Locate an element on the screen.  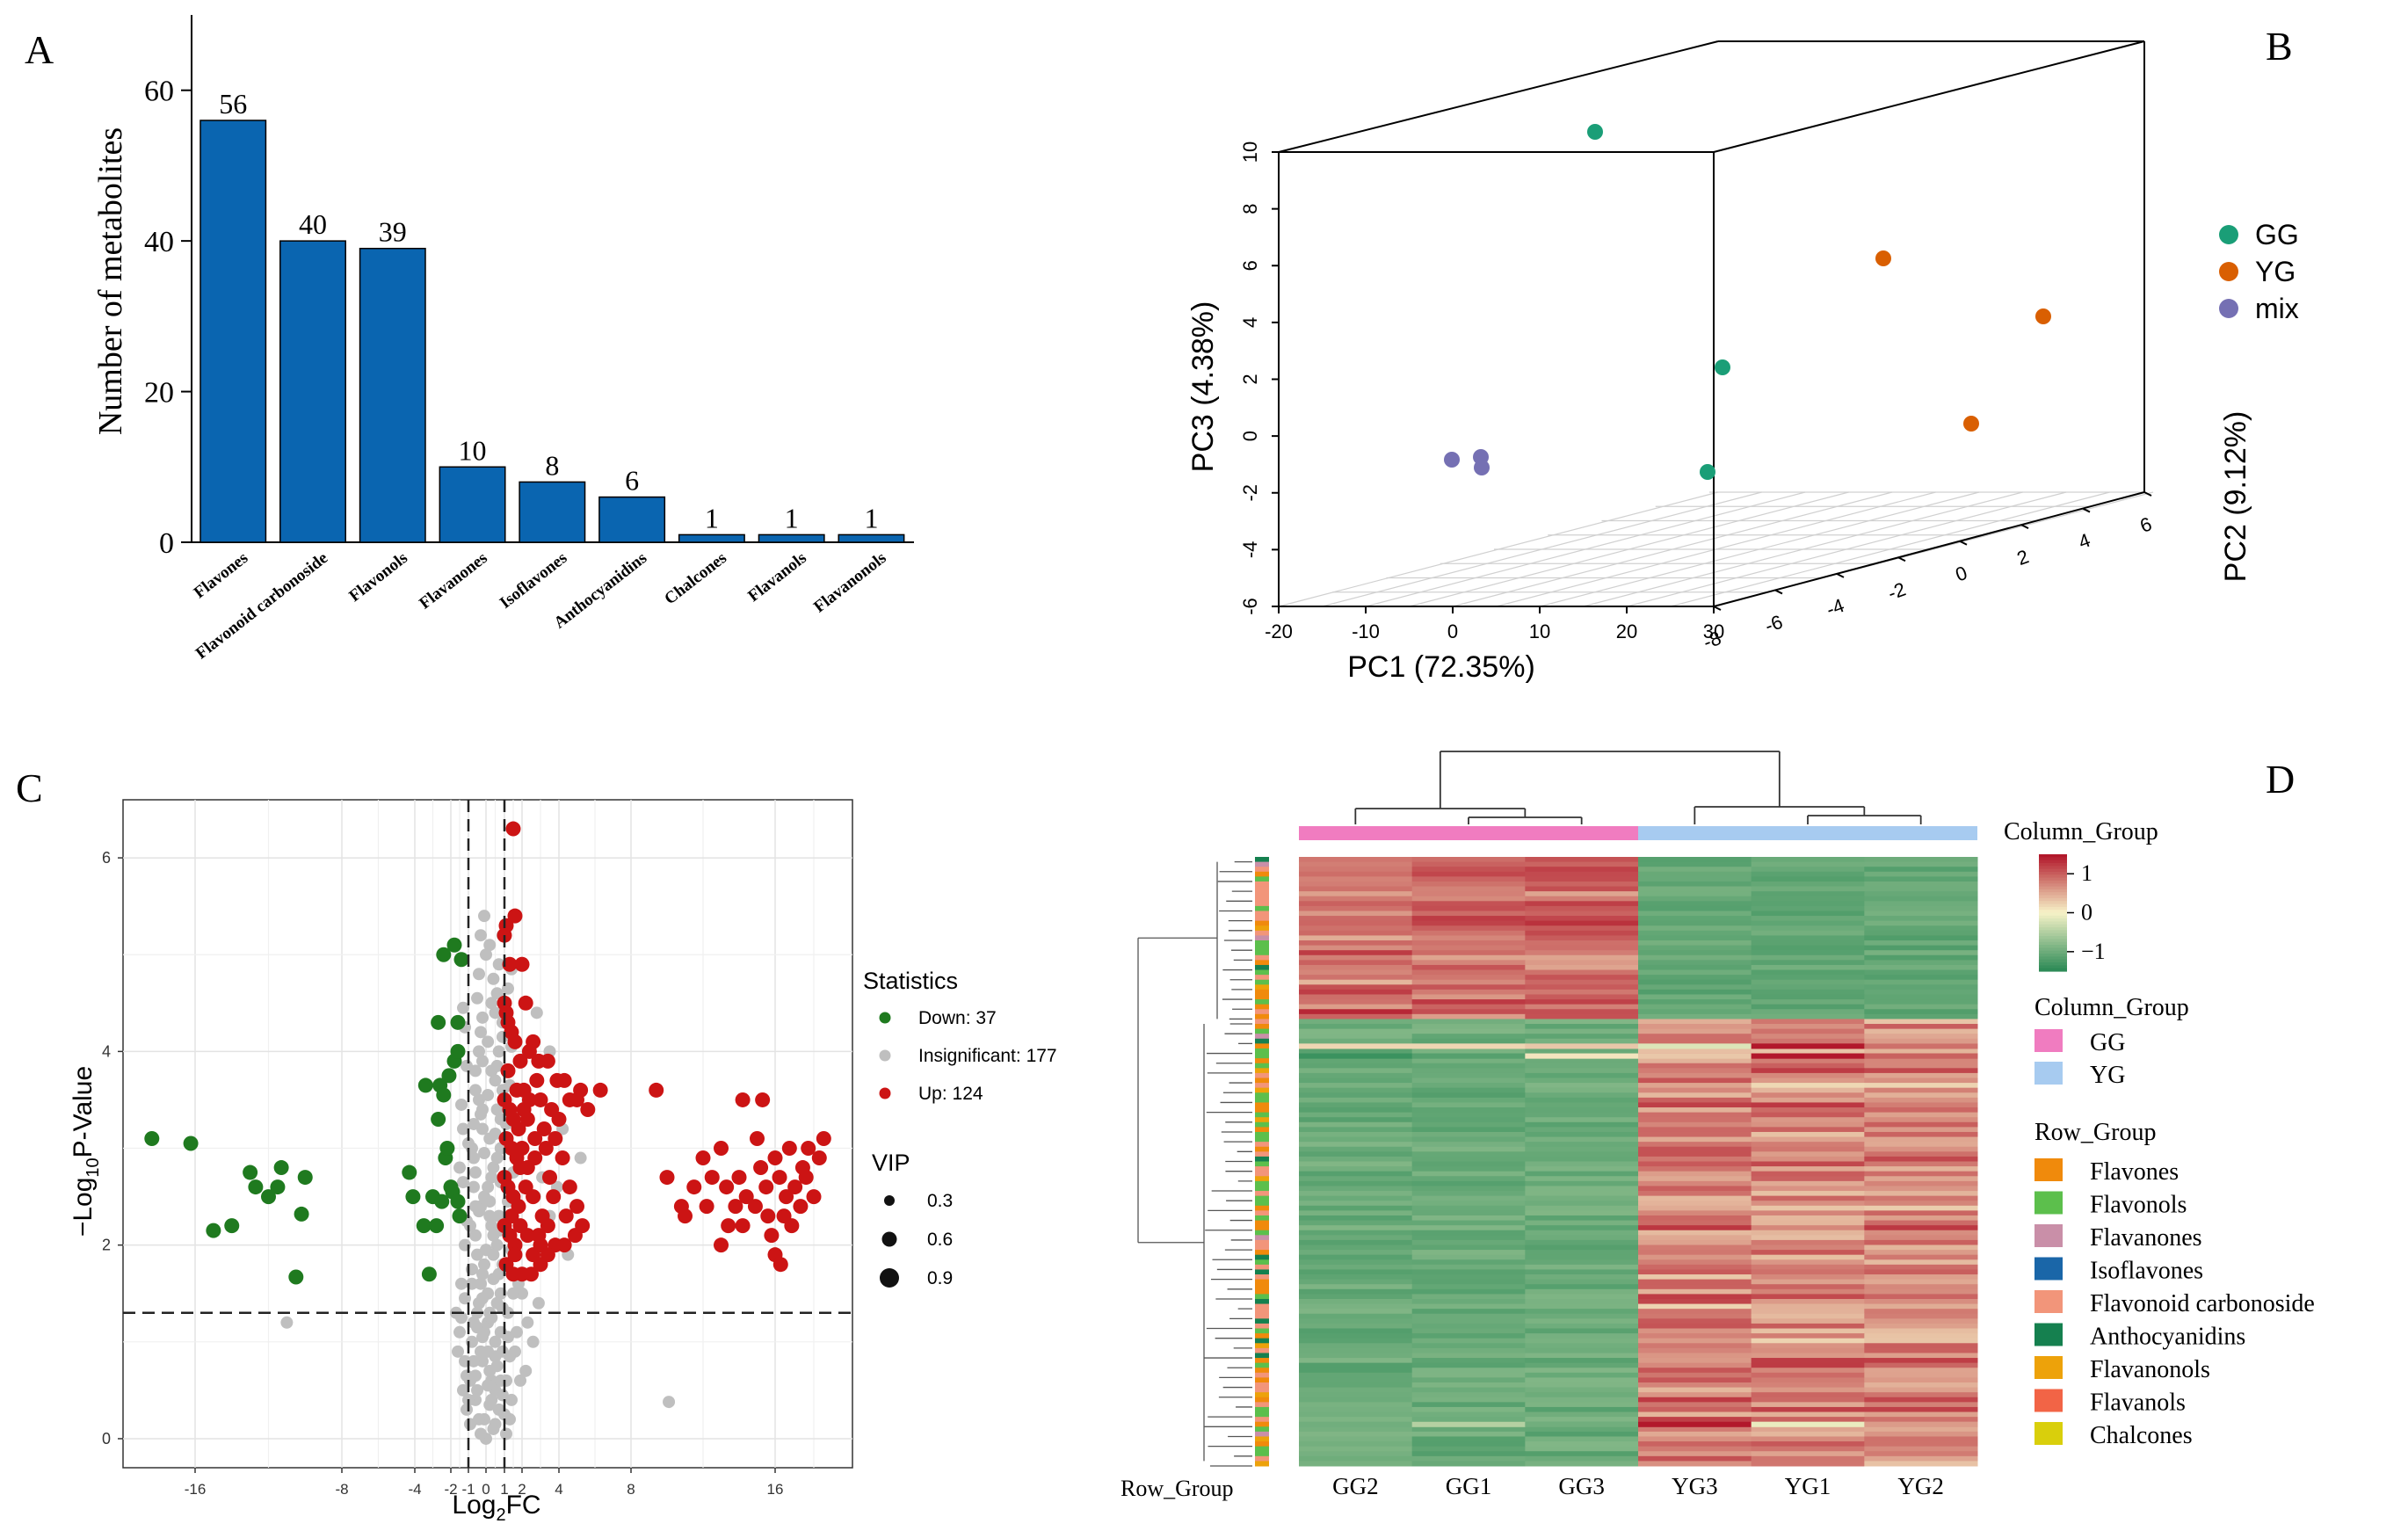
heatmap-row-group-label: Flavones is located at coordinates (2134, 1172).